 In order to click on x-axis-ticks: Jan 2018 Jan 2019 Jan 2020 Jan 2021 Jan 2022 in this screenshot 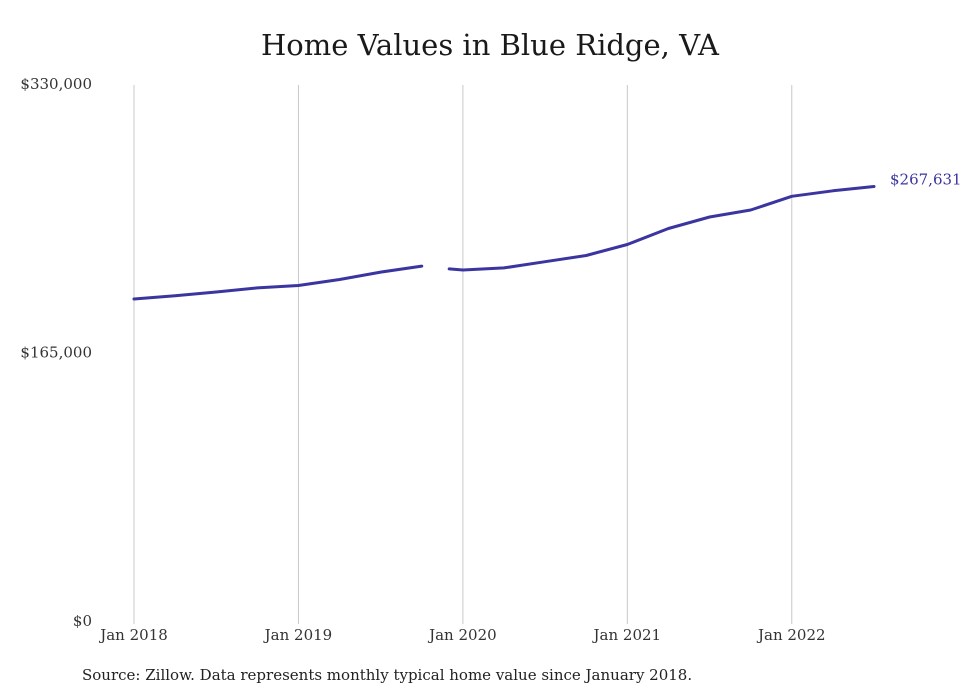, I will do `click(461, 635)`.